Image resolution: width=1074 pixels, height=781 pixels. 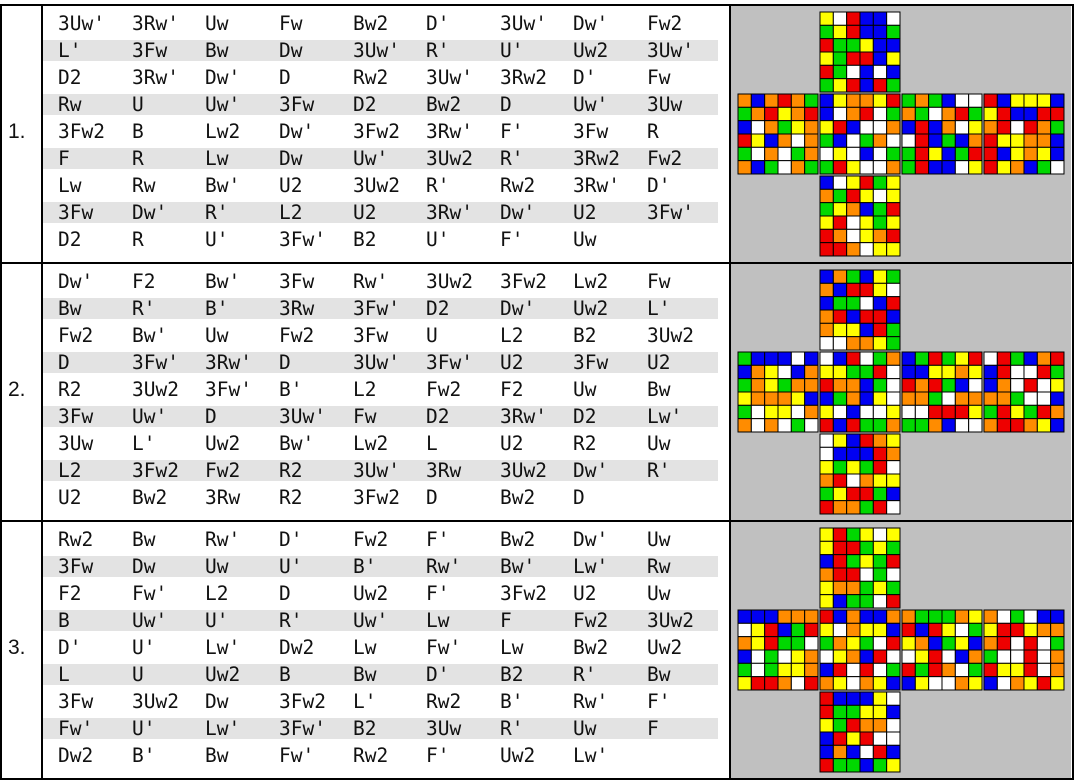 I want to click on scramble-move: Lw', so click(x=591, y=566).